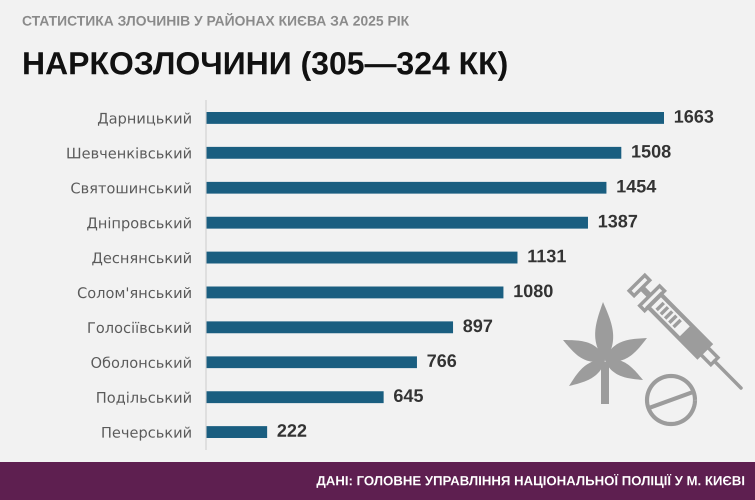  Describe the element at coordinates (139, 328) in the screenshot. I see `y-tick-label: Голосіївський` at that location.